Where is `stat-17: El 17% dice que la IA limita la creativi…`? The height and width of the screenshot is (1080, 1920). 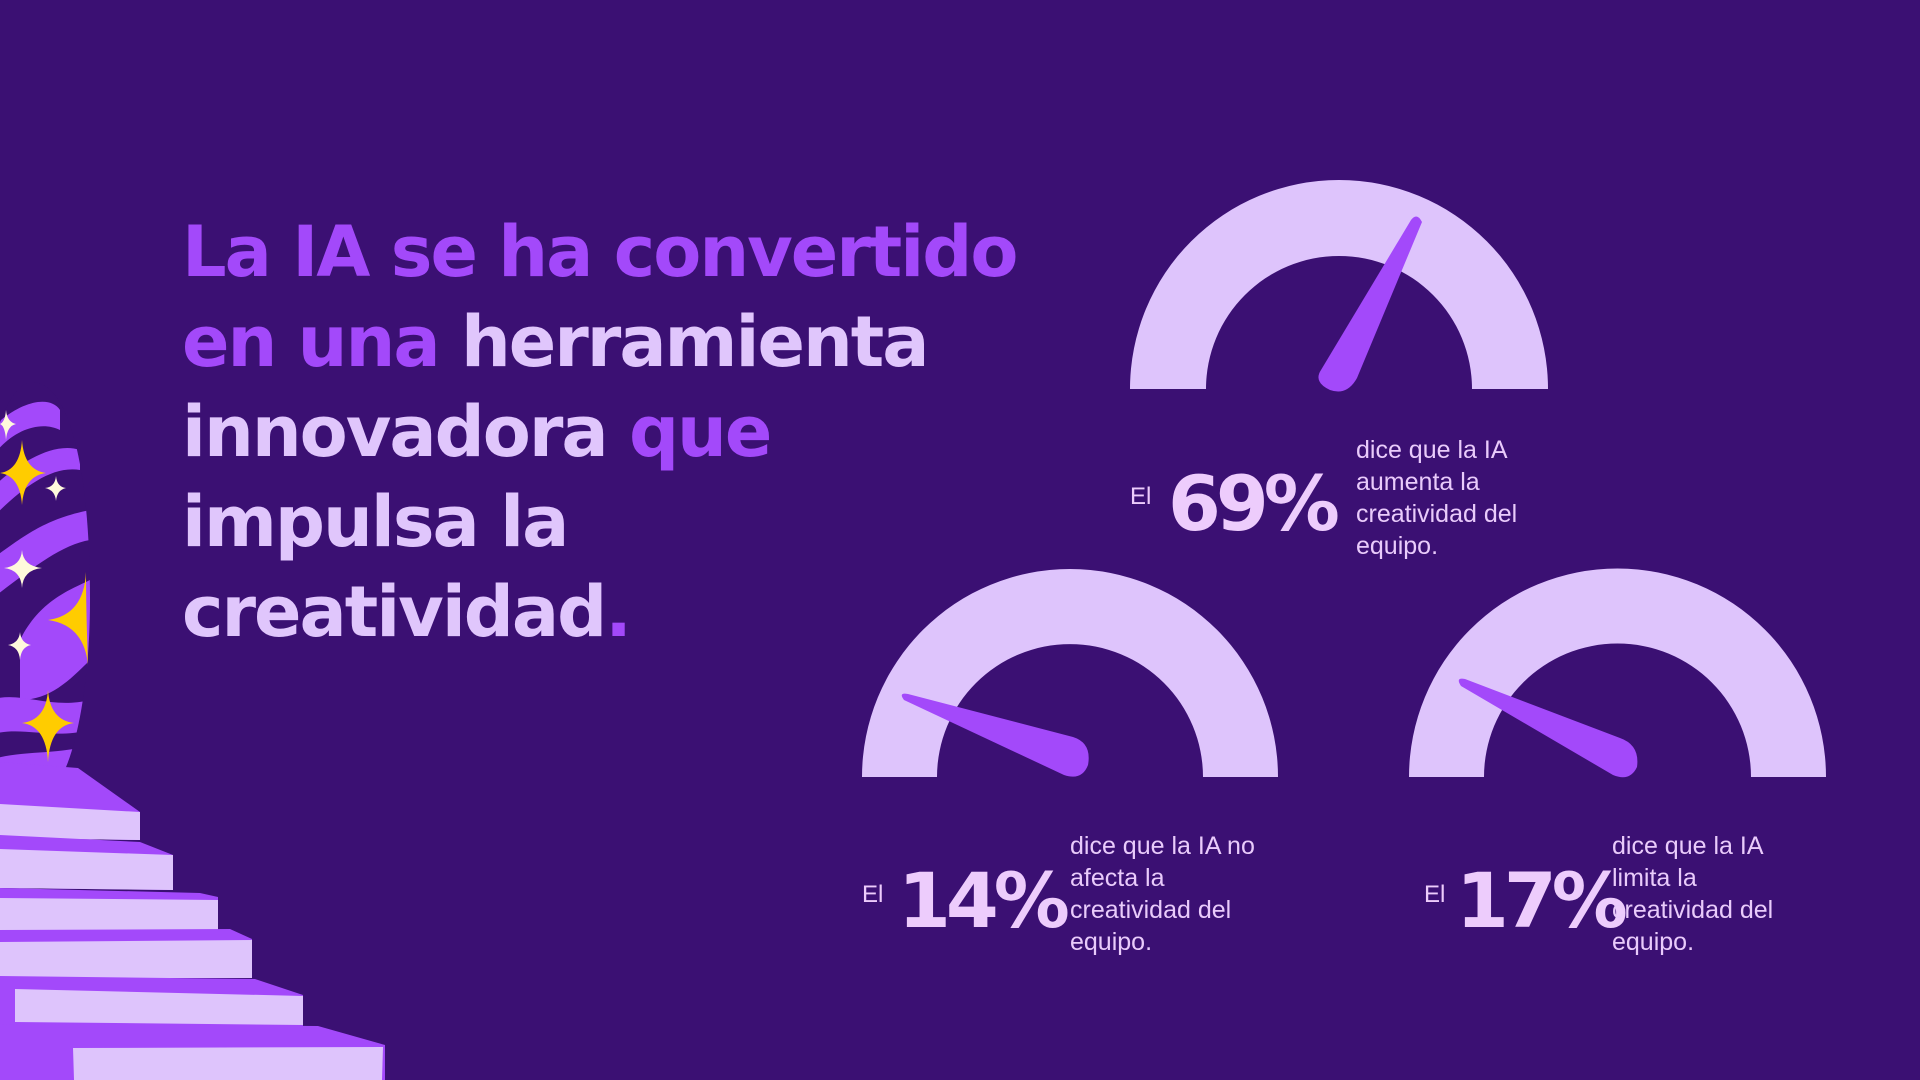
stat-17: El 17% dice que la IA limita la creativi… is located at coordinates (1634, 900).